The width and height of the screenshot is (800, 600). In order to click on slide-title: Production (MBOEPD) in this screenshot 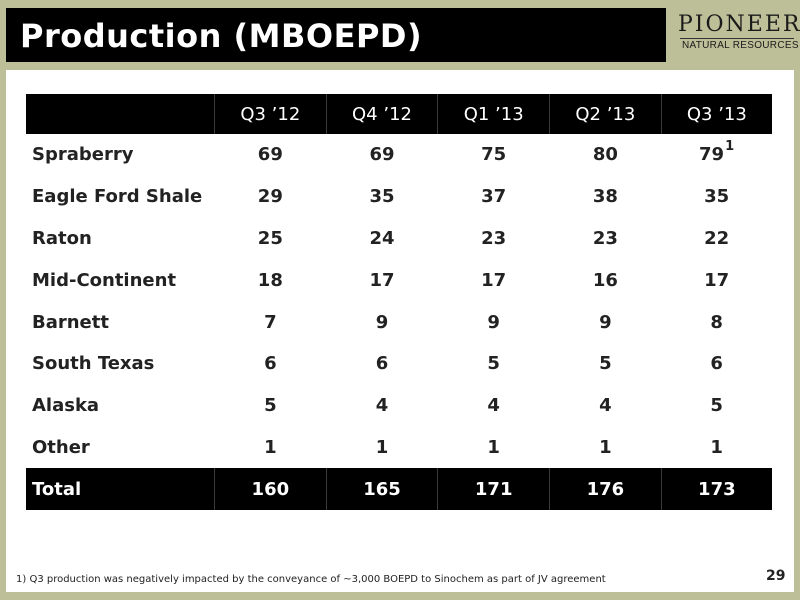, I will do `click(221, 36)`.